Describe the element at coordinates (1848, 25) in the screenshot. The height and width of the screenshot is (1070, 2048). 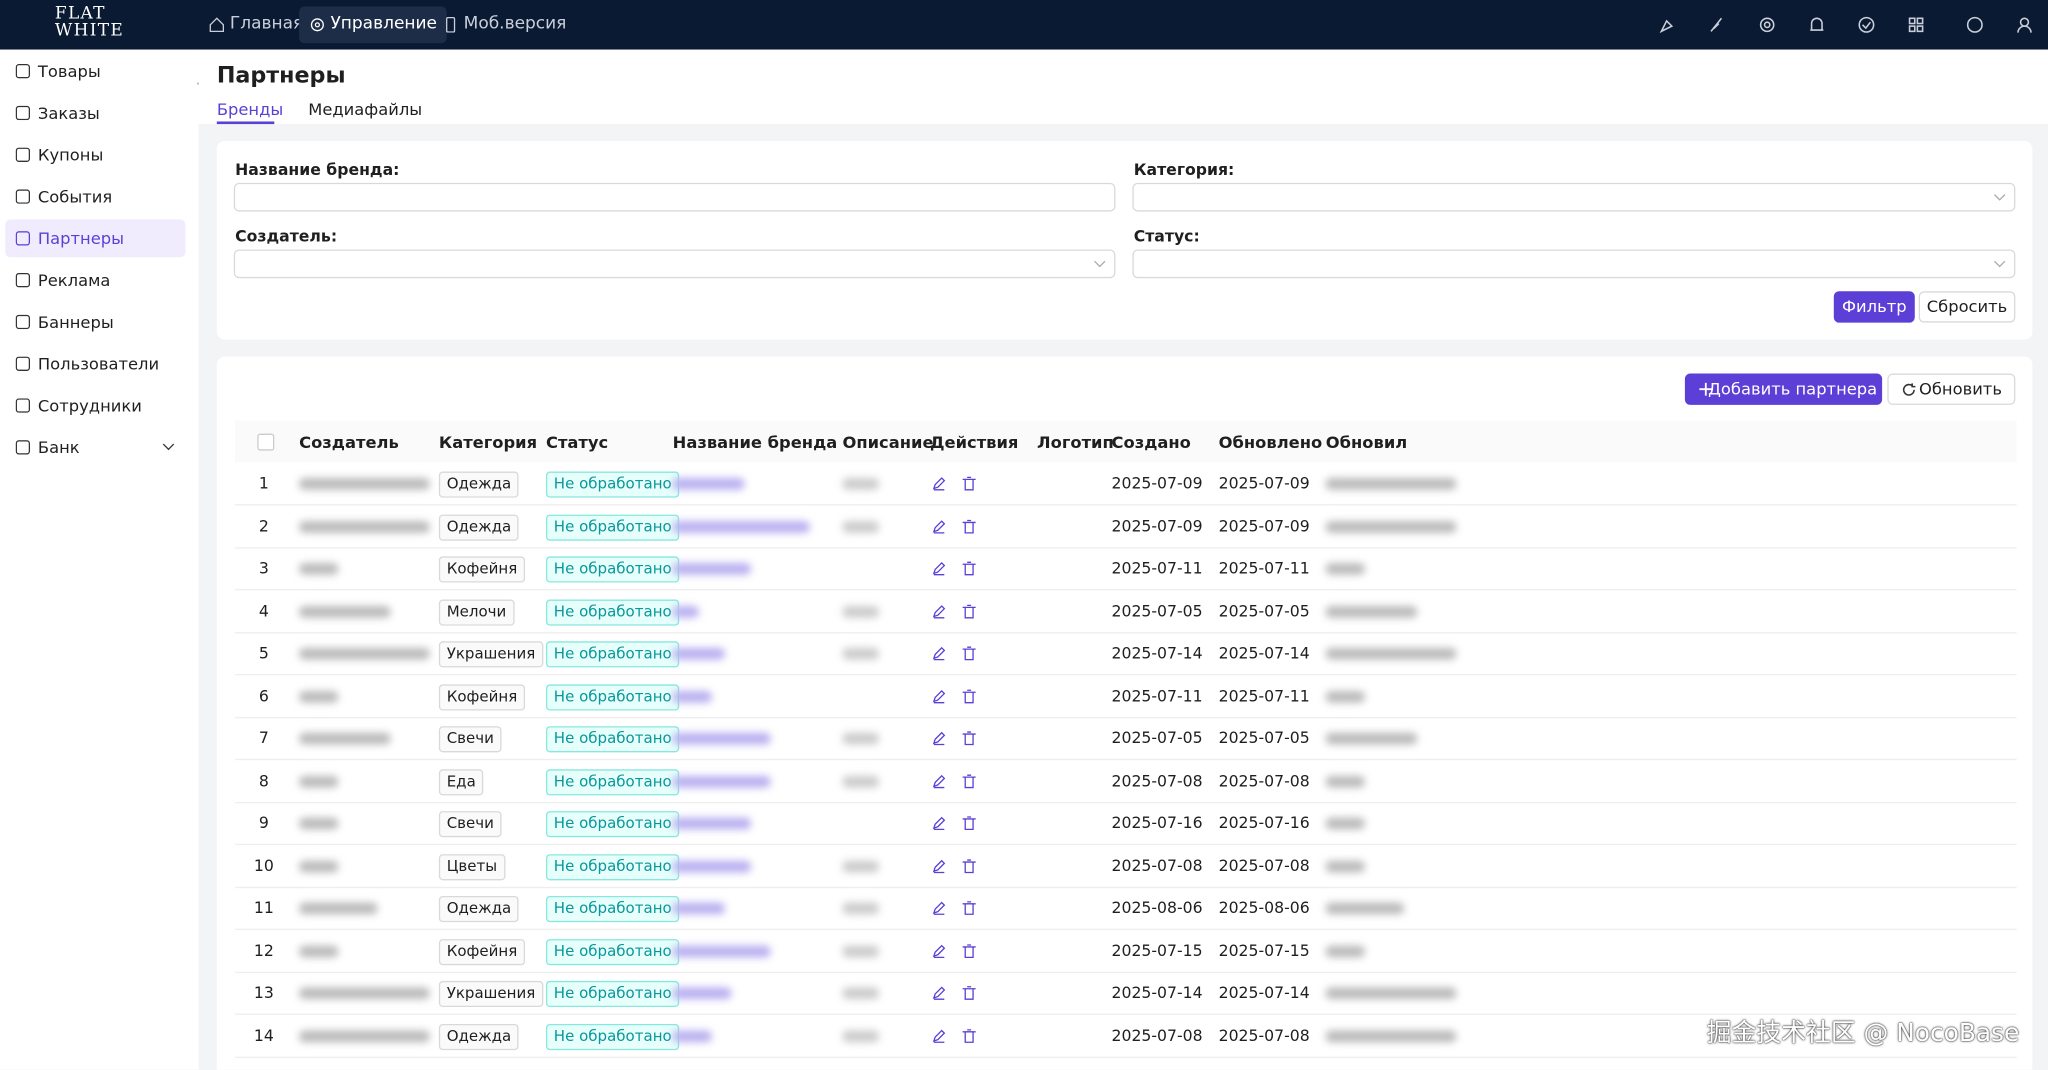
I see `toolbar-icons` at that location.